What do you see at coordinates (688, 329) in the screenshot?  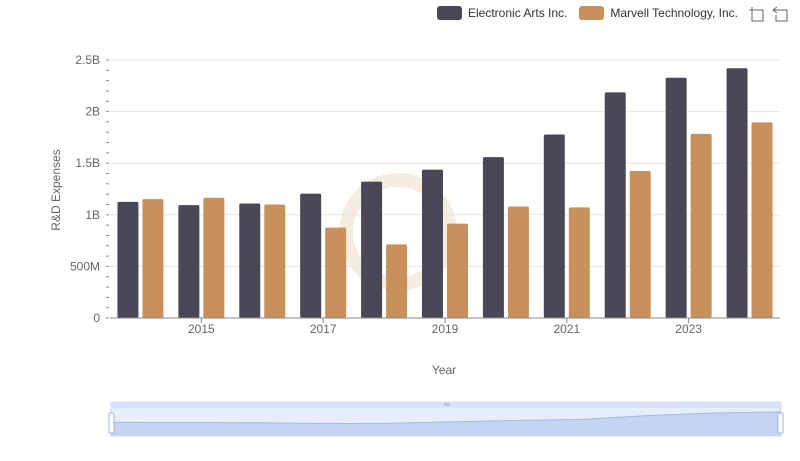 I see `x-tick-label: 2023` at bounding box center [688, 329].